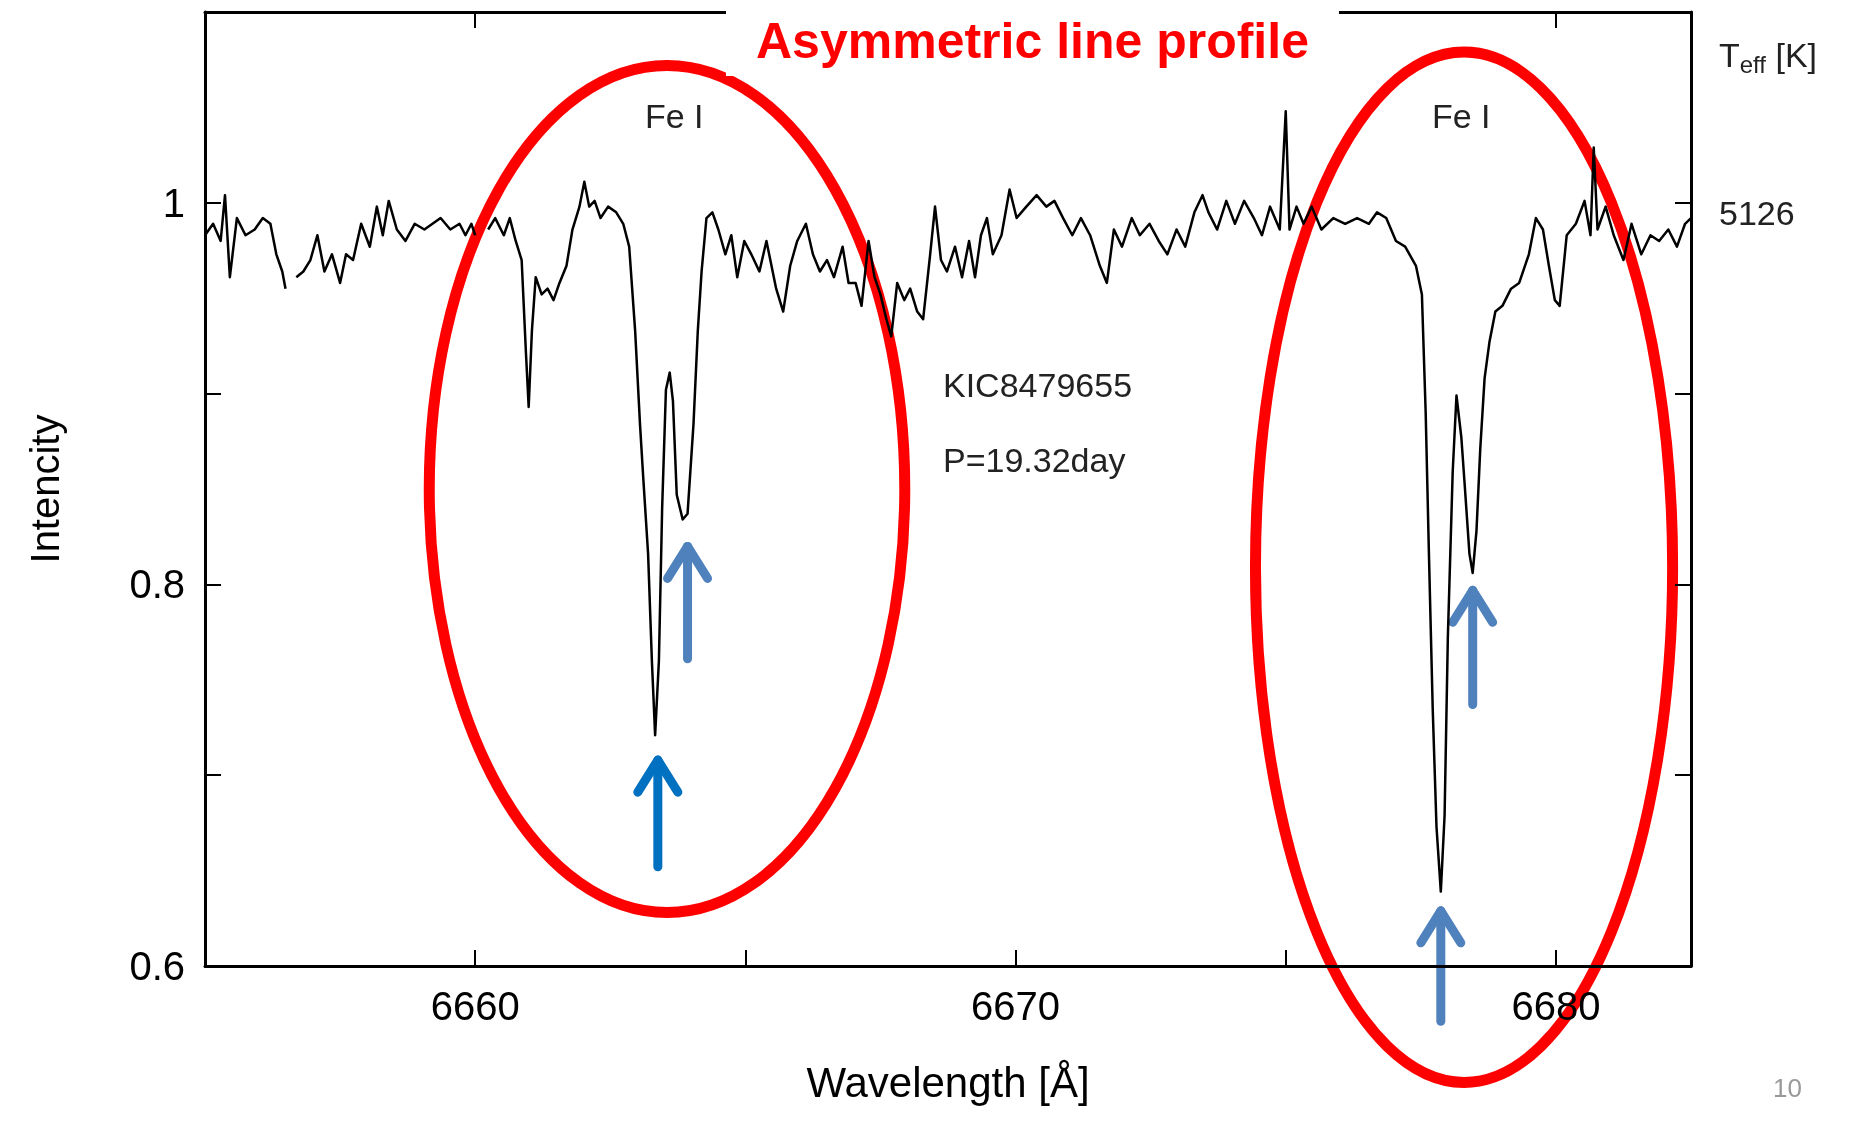 This screenshot has height=1123, width=1857. I want to click on text: 10, so click(1787, 1088).